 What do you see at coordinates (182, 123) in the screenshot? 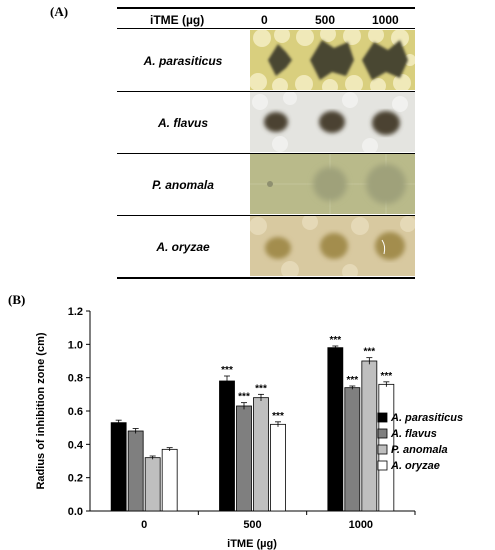
I see `row-label-a-flavus: A. flavus` at bounding box center [182, 123].